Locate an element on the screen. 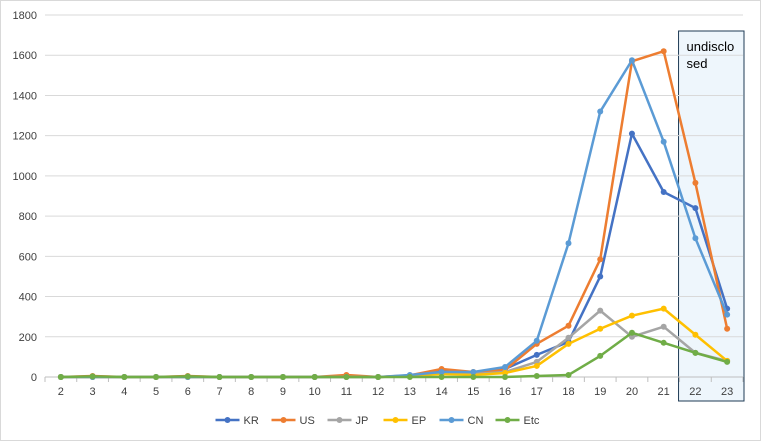  x-tick-label: 8 is located at coordinates (251, 392).